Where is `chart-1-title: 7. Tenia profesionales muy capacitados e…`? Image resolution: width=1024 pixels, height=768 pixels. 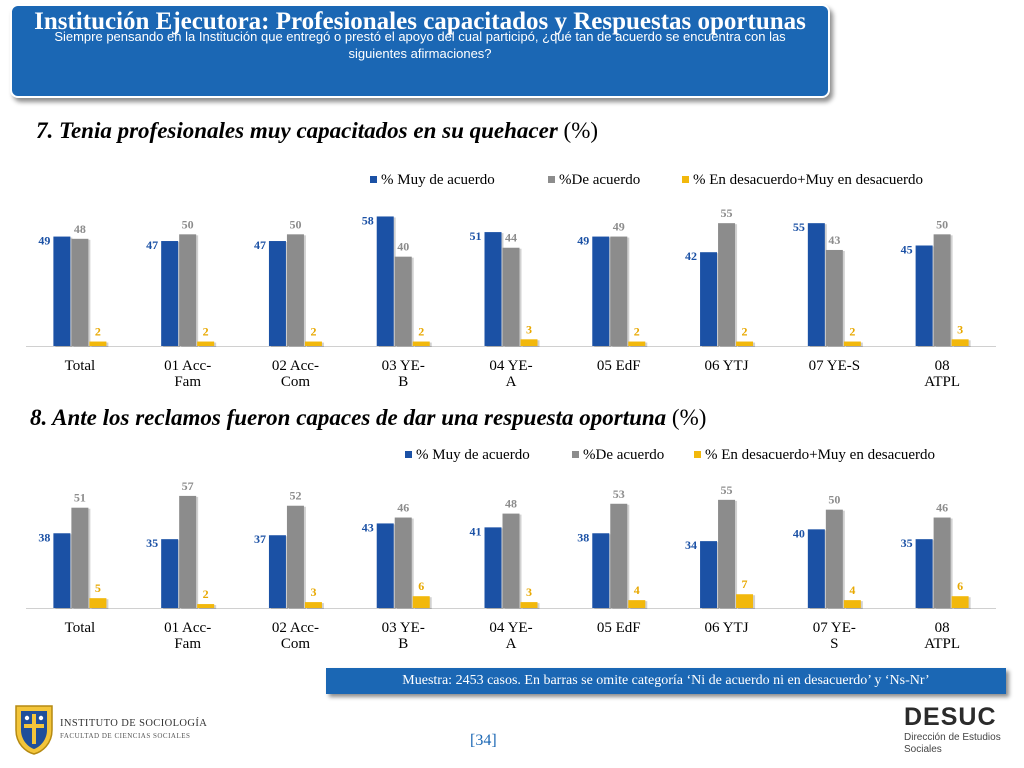 chart-1-title: 7. Tenia profesionales muy capacitados e… is located at coordinates (317, 131).